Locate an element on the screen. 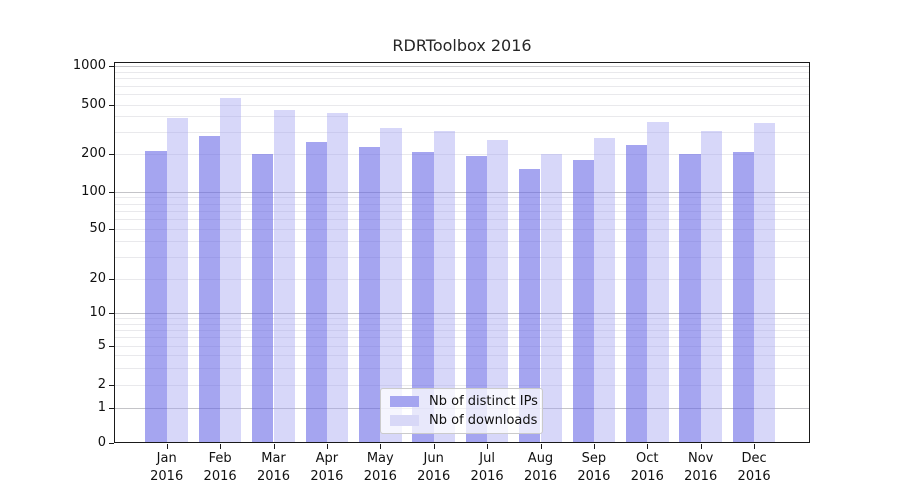 This screenshot has height=500, width=900. x-tick-label: Jun 2016 is located at coordinates (434, 467).